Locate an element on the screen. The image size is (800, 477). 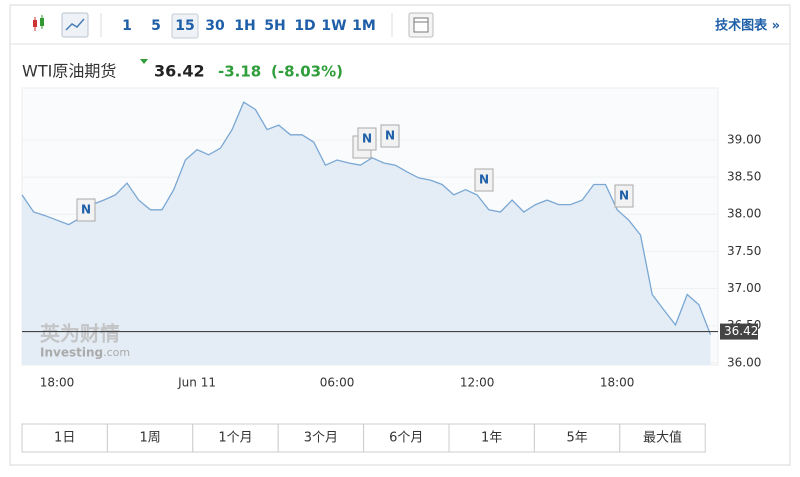
range-label: 最大值 is located at coordinates (662, 438).